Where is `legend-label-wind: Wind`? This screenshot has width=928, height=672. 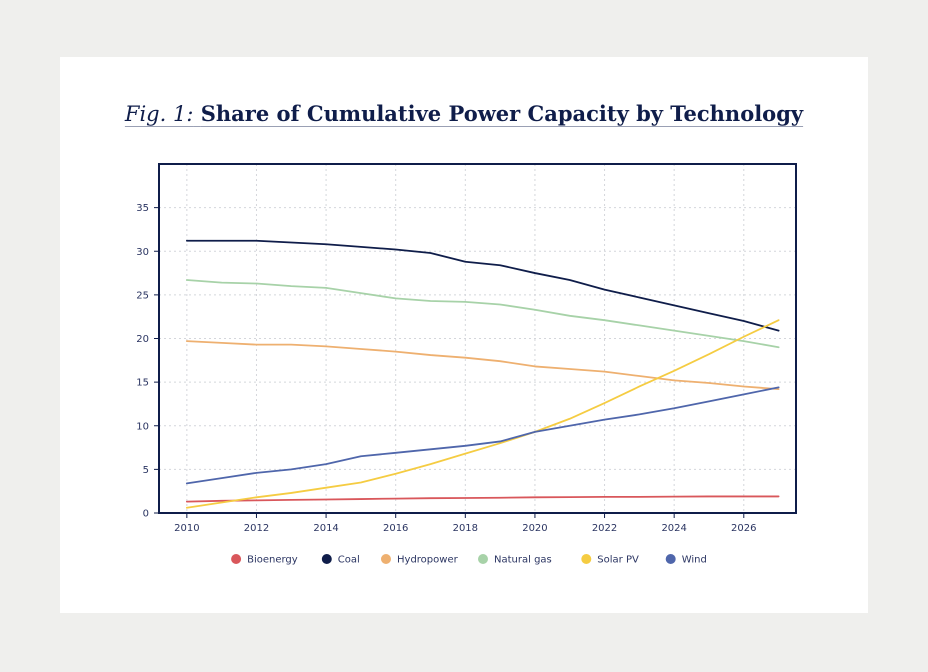
legend-label-wind: Wind is located at coordinates (694, 560).